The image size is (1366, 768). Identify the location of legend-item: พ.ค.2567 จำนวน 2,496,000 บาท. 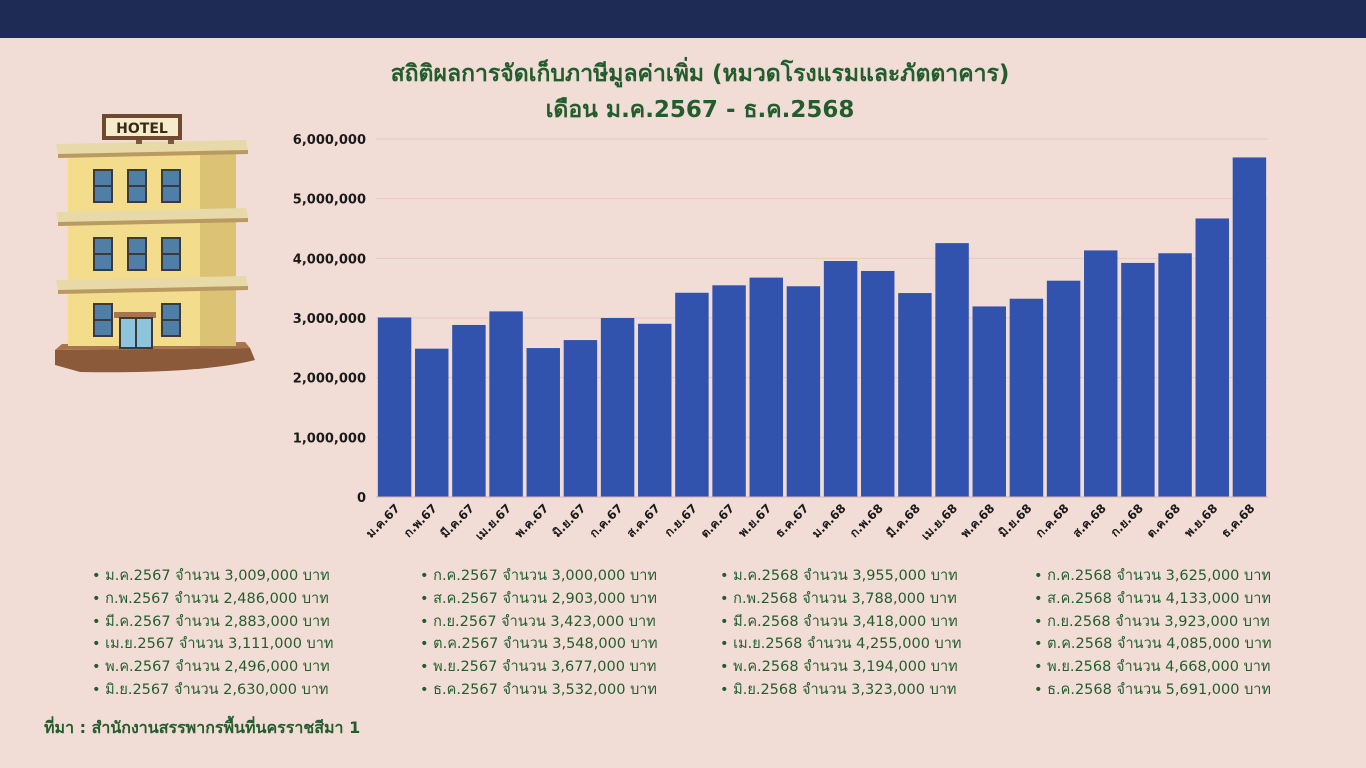
(212, 667).